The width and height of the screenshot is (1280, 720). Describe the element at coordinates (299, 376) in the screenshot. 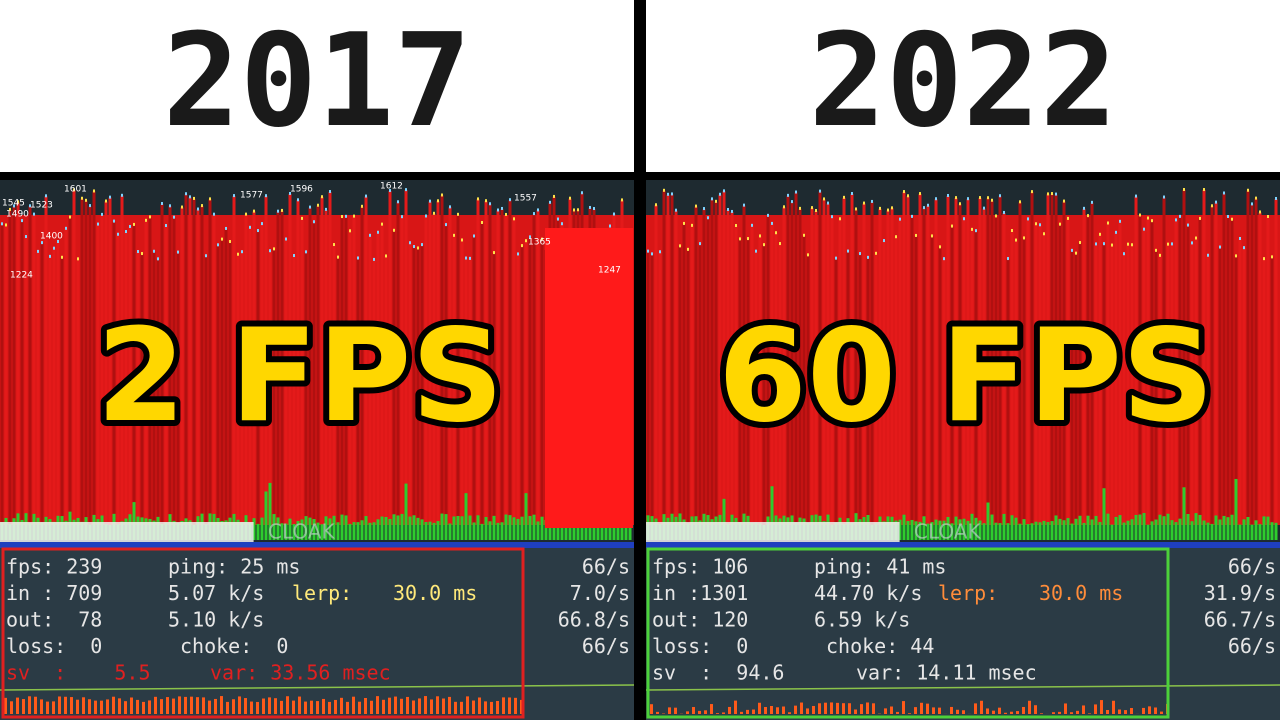

I see `fps-label: 2 FPS` at that location.